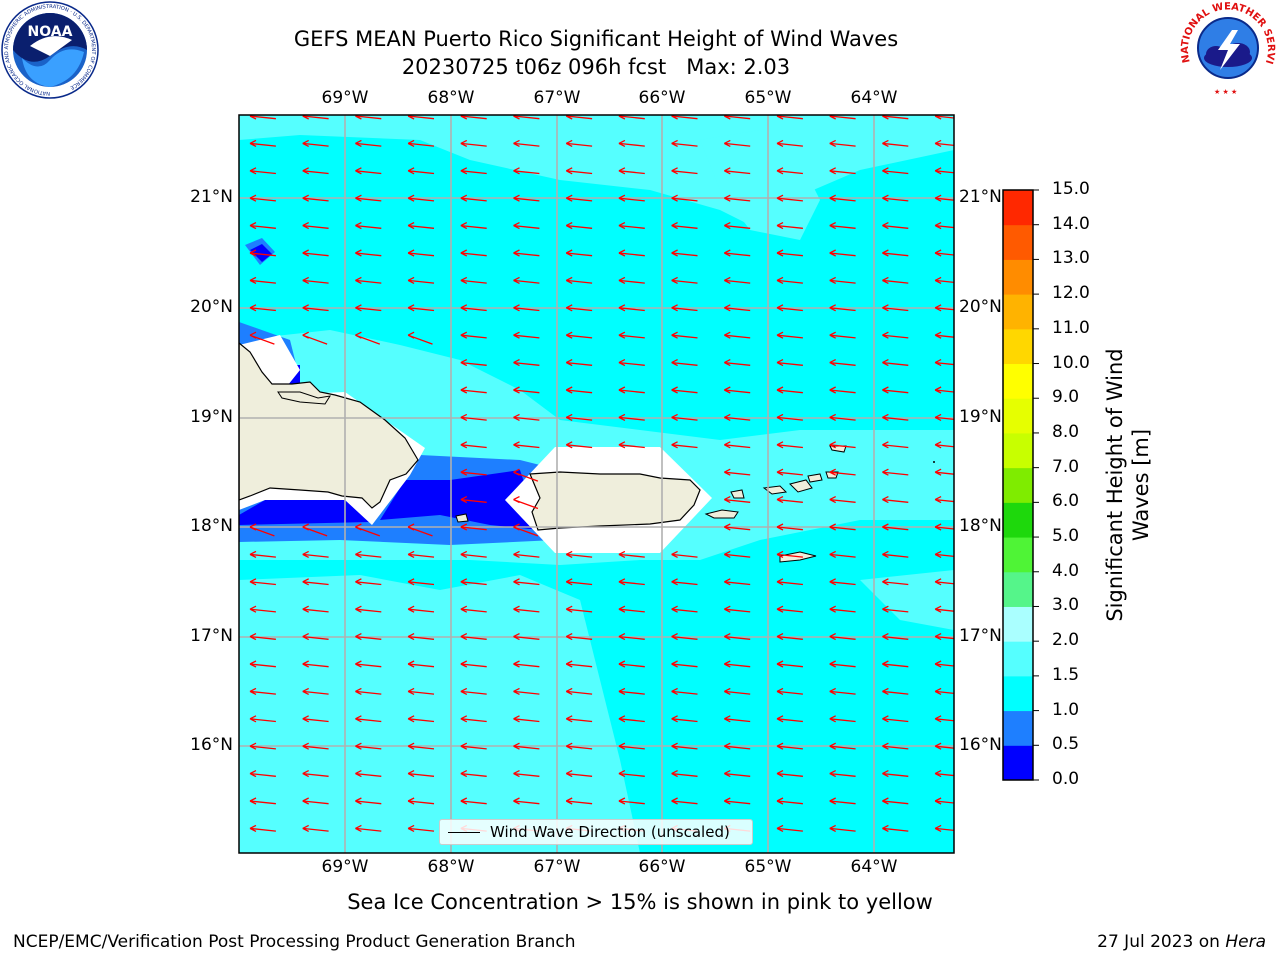 The width and height of the screenshot is (1280, 960). Describe the element at coordinates (980, 417) in the screenshot. I see `lat-tick-right: 19°N` at that location.